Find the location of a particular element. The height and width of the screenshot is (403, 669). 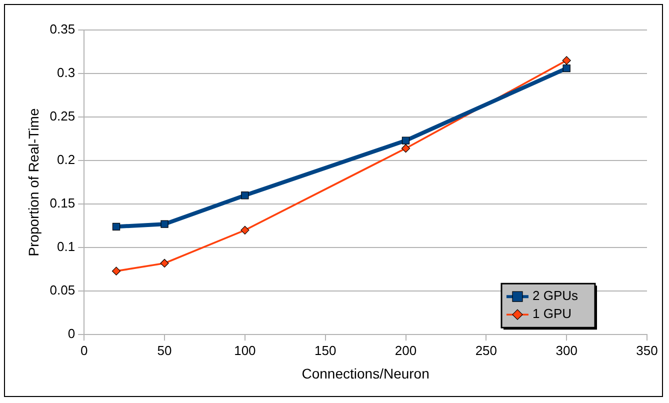

y-axis-title: Proportion of Real-Time is located at coordinates (33, 182).